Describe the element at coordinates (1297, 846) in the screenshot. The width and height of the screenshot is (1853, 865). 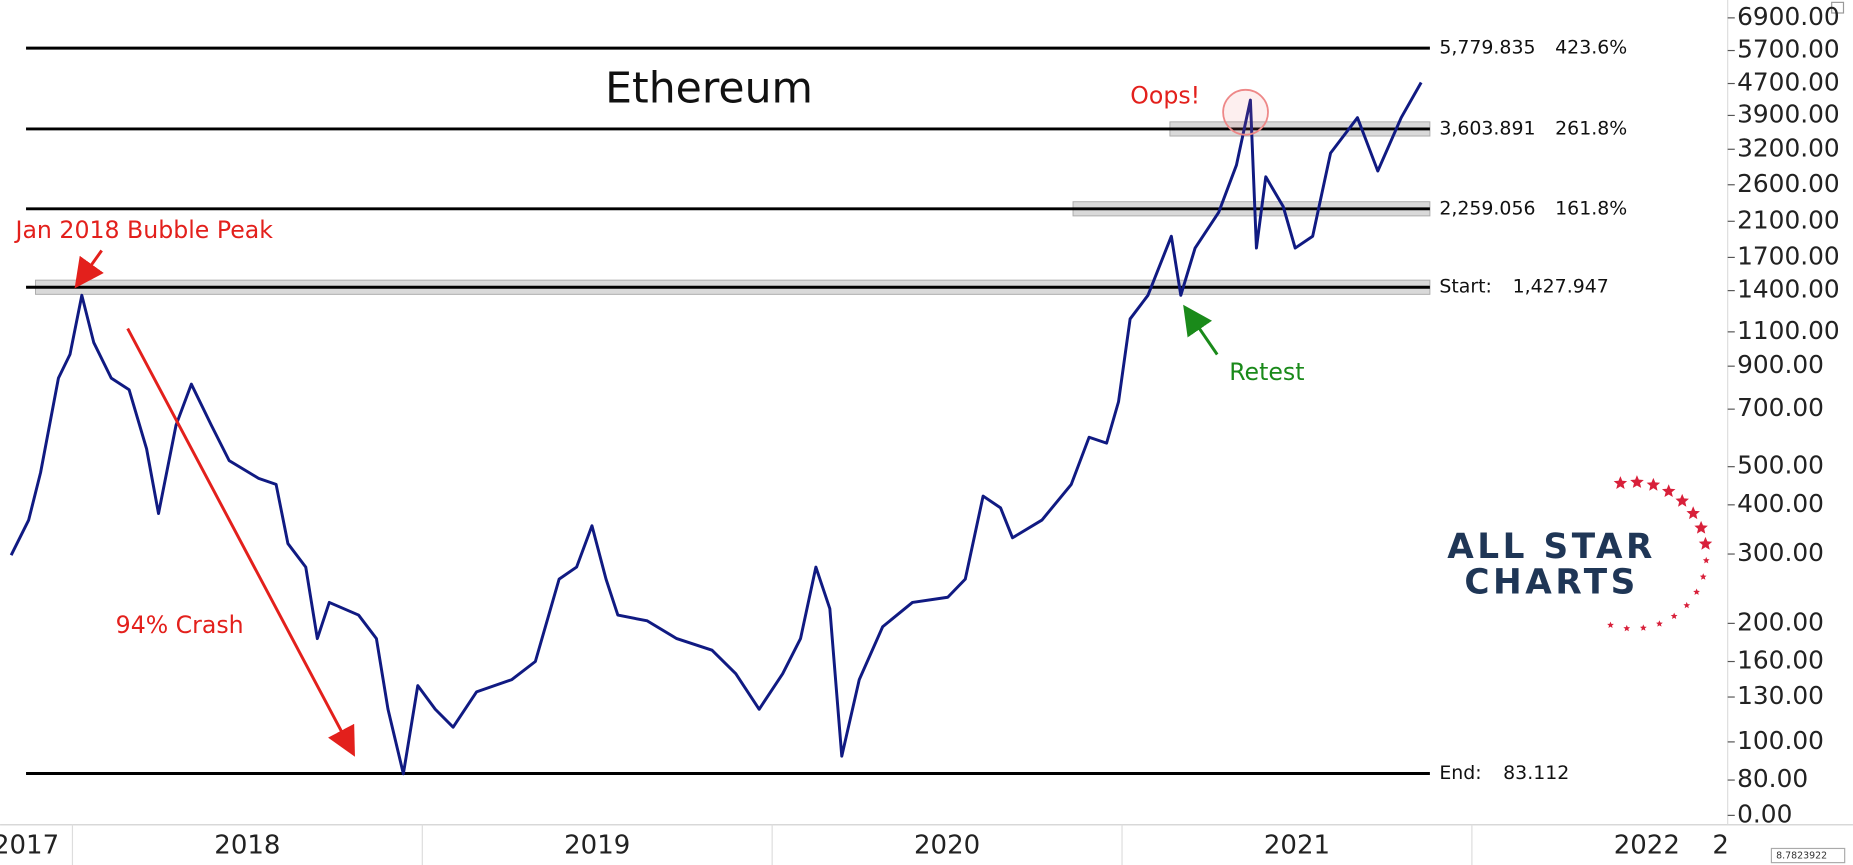
I see `x-tick-label: 2021` at that location.